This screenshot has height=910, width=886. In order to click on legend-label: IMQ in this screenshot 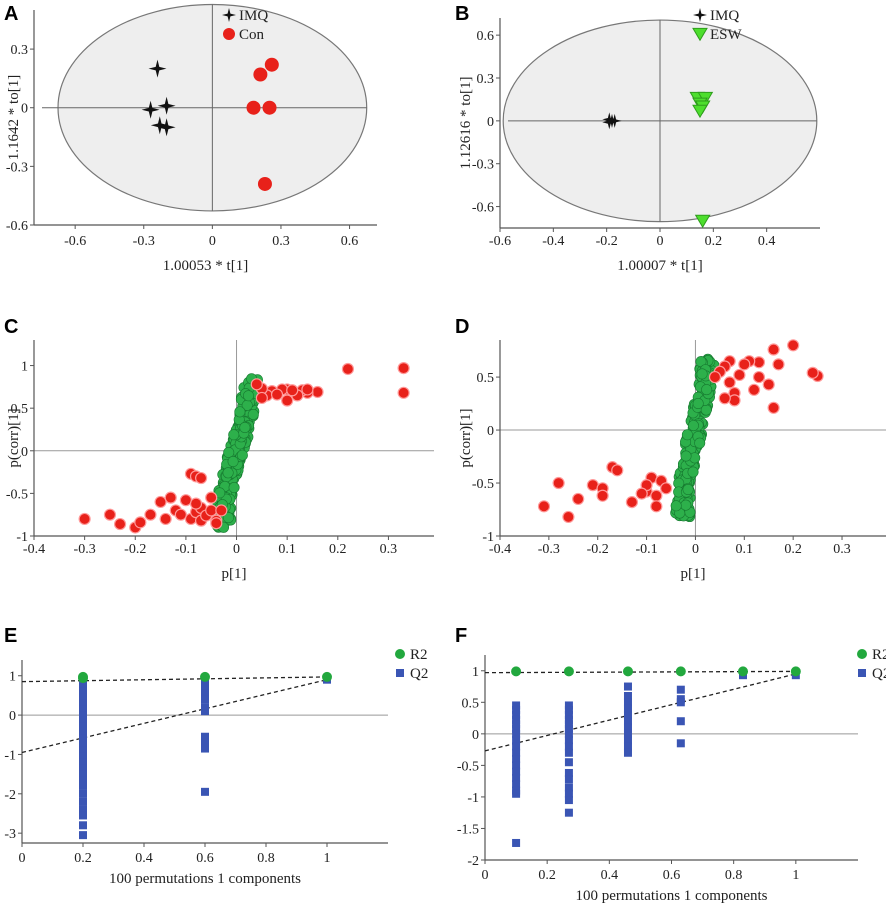, I will do `click(253, 16)`.